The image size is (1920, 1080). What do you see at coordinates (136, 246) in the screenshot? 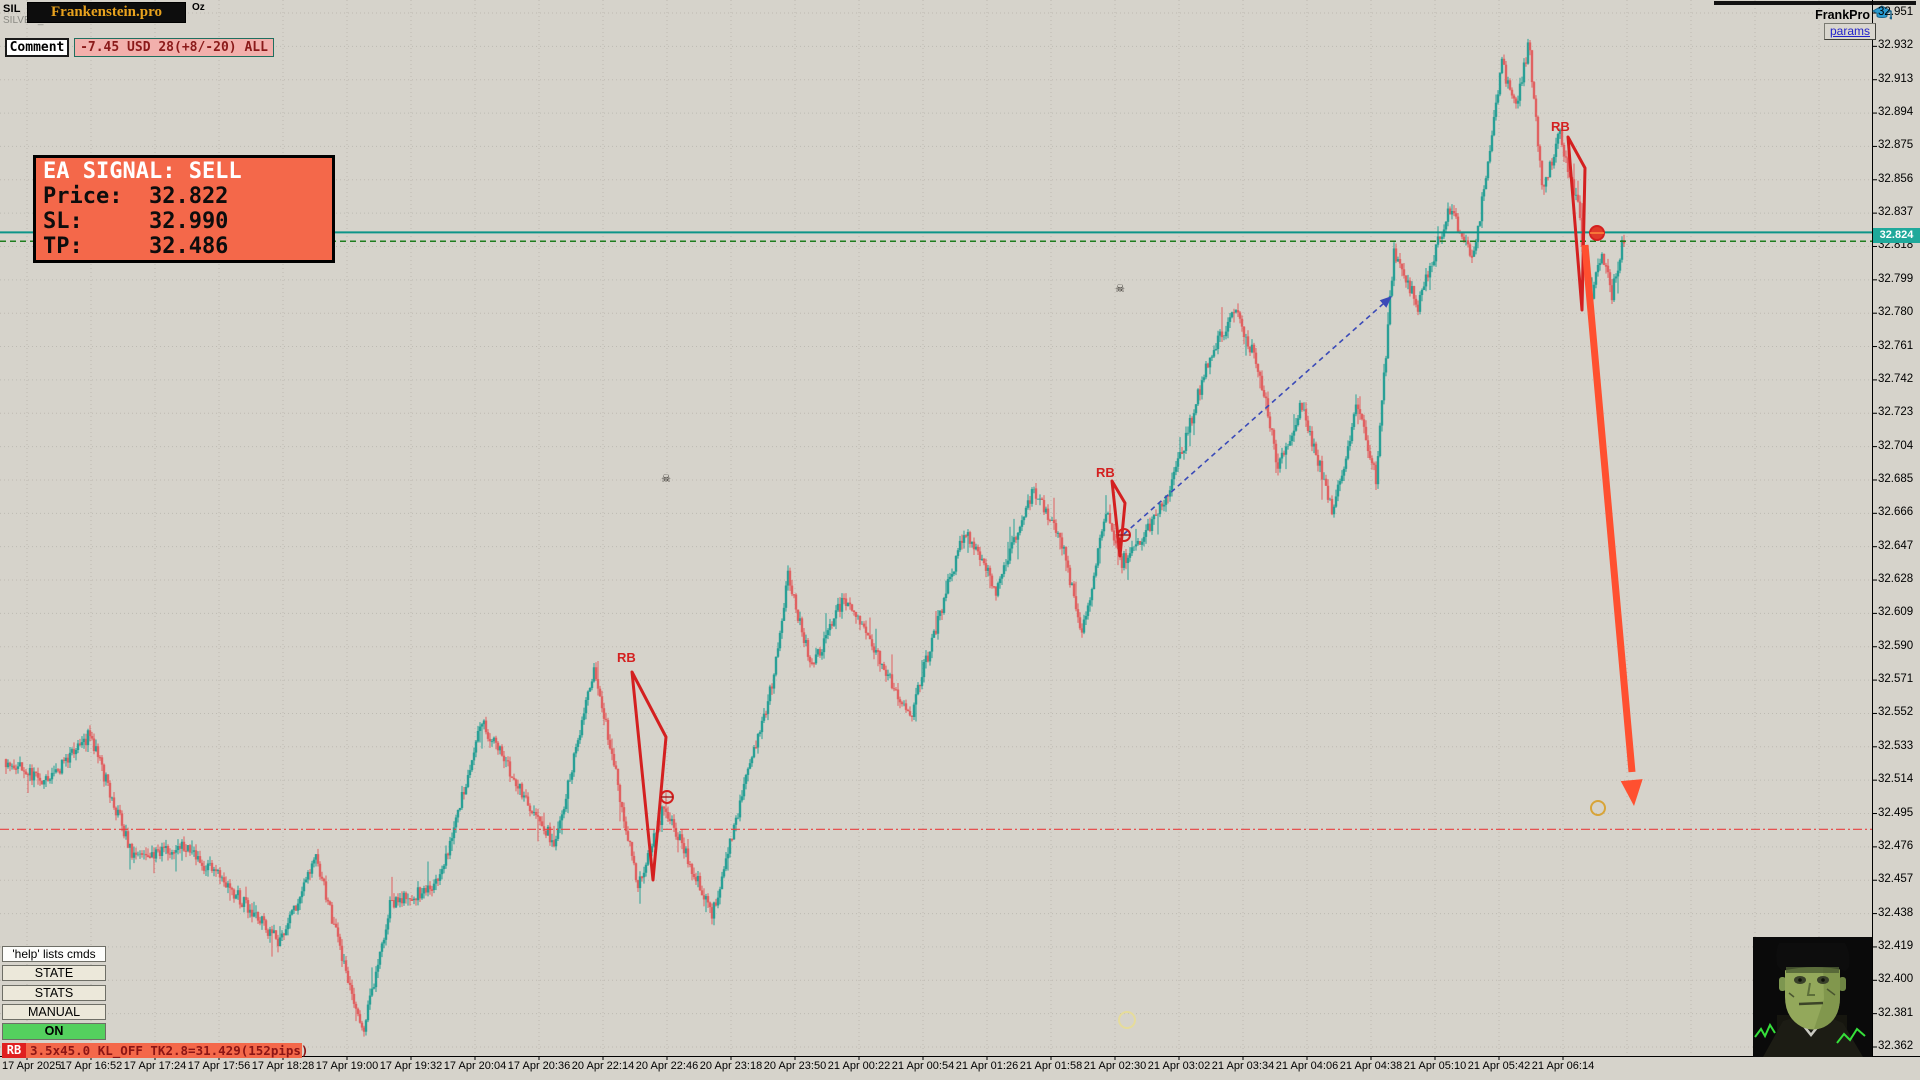
I see `signal-takeprofit: TP: 32.486` at bounding box center [136, 246].